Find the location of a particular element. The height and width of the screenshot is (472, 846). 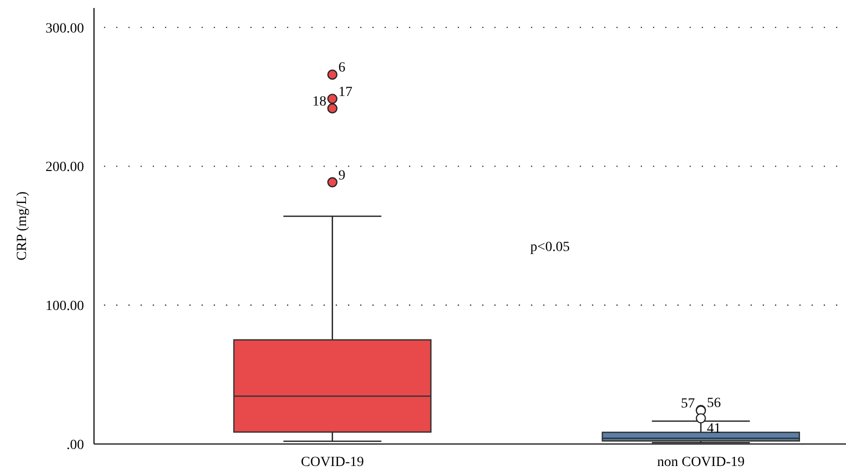

y-axis-title: CRP (mg/L) is located at coordinates (22, 226).